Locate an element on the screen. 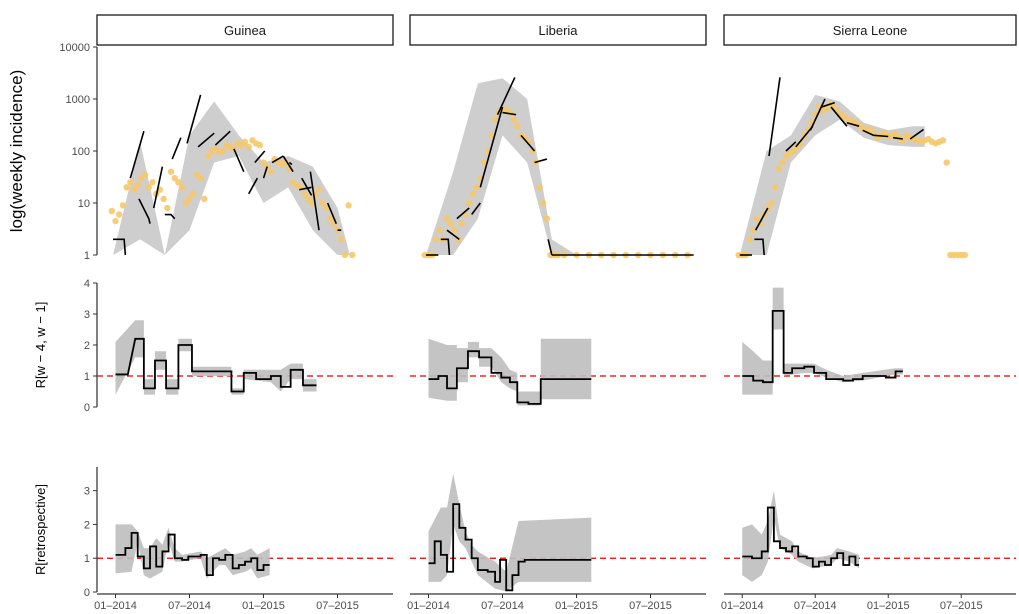 This screenshot has height=614, width=1019. y-tick-label: 2 is located at coordinates (87, 346).